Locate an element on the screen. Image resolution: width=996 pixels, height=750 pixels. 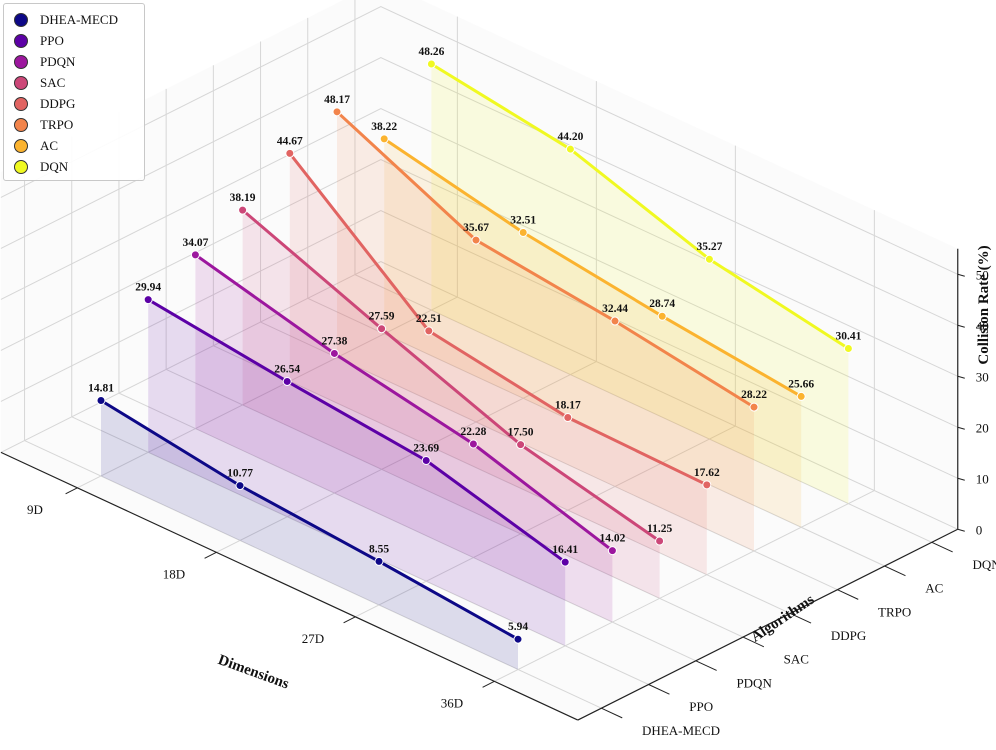
legend-label: SAC is located at coordinates (53, 82).